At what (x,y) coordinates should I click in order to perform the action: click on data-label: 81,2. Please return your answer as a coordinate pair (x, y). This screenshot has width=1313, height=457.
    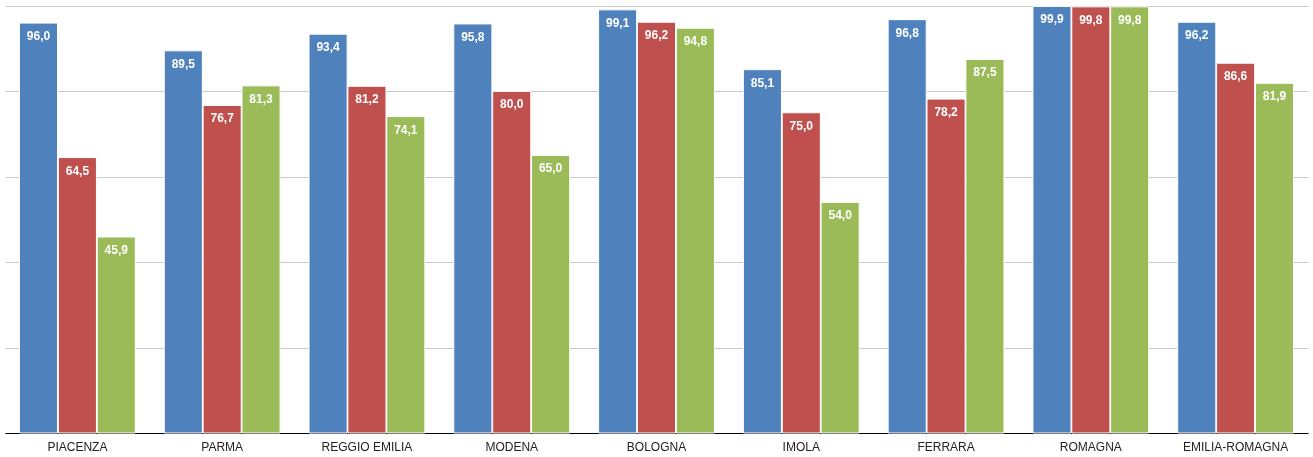
    Looking at the image, I should click on (367, 99).